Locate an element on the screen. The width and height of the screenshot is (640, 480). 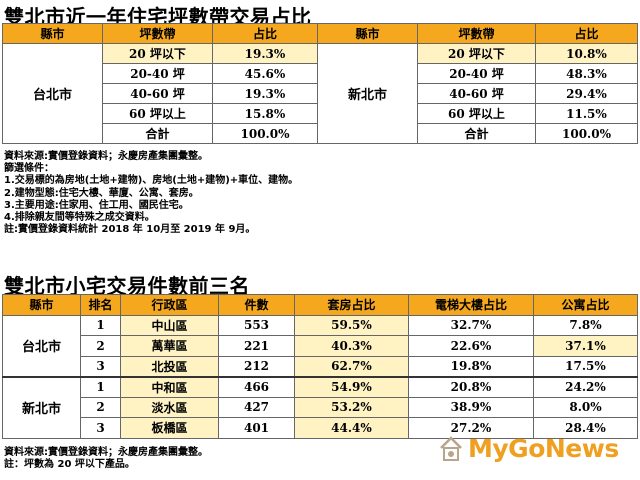
header-count: 件數 is located at coordinates (256, 305).